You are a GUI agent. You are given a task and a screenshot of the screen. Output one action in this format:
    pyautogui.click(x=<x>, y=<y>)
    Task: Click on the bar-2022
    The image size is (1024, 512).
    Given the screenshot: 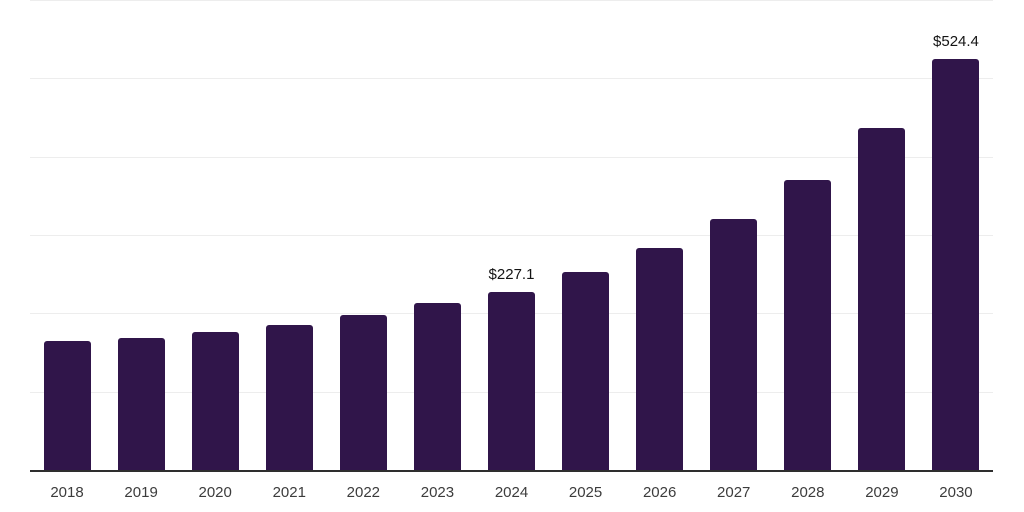 What is the action you would take?
    pyautogui.click(x=363, y=392)
    